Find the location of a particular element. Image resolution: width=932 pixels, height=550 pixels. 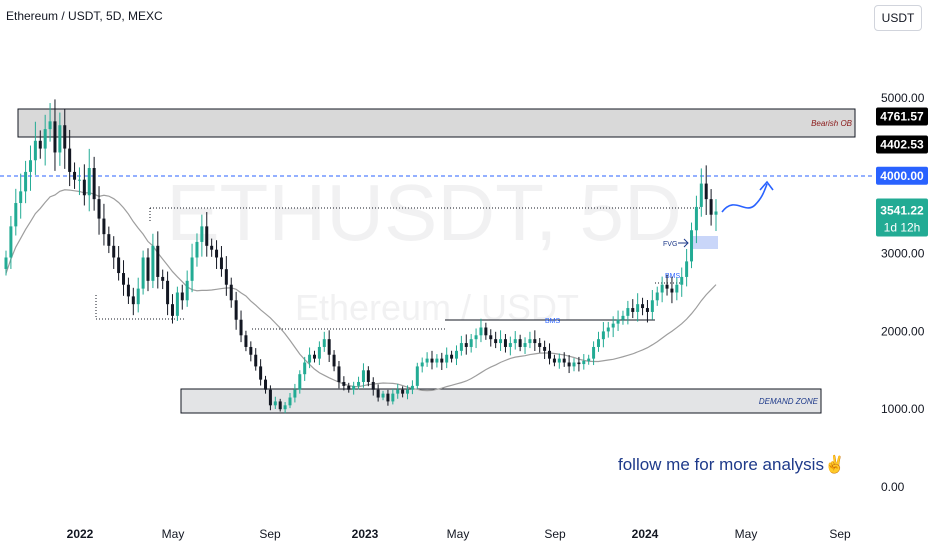

fvg-box is located at coordinates (704, 242).